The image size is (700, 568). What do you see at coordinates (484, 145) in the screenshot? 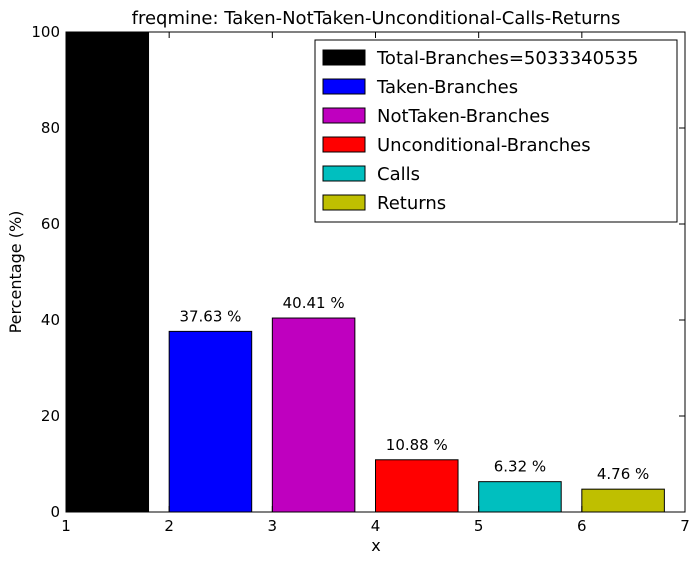
I see `legend-label-3: Unconditional-Branches` at bounding box center [484, 145].